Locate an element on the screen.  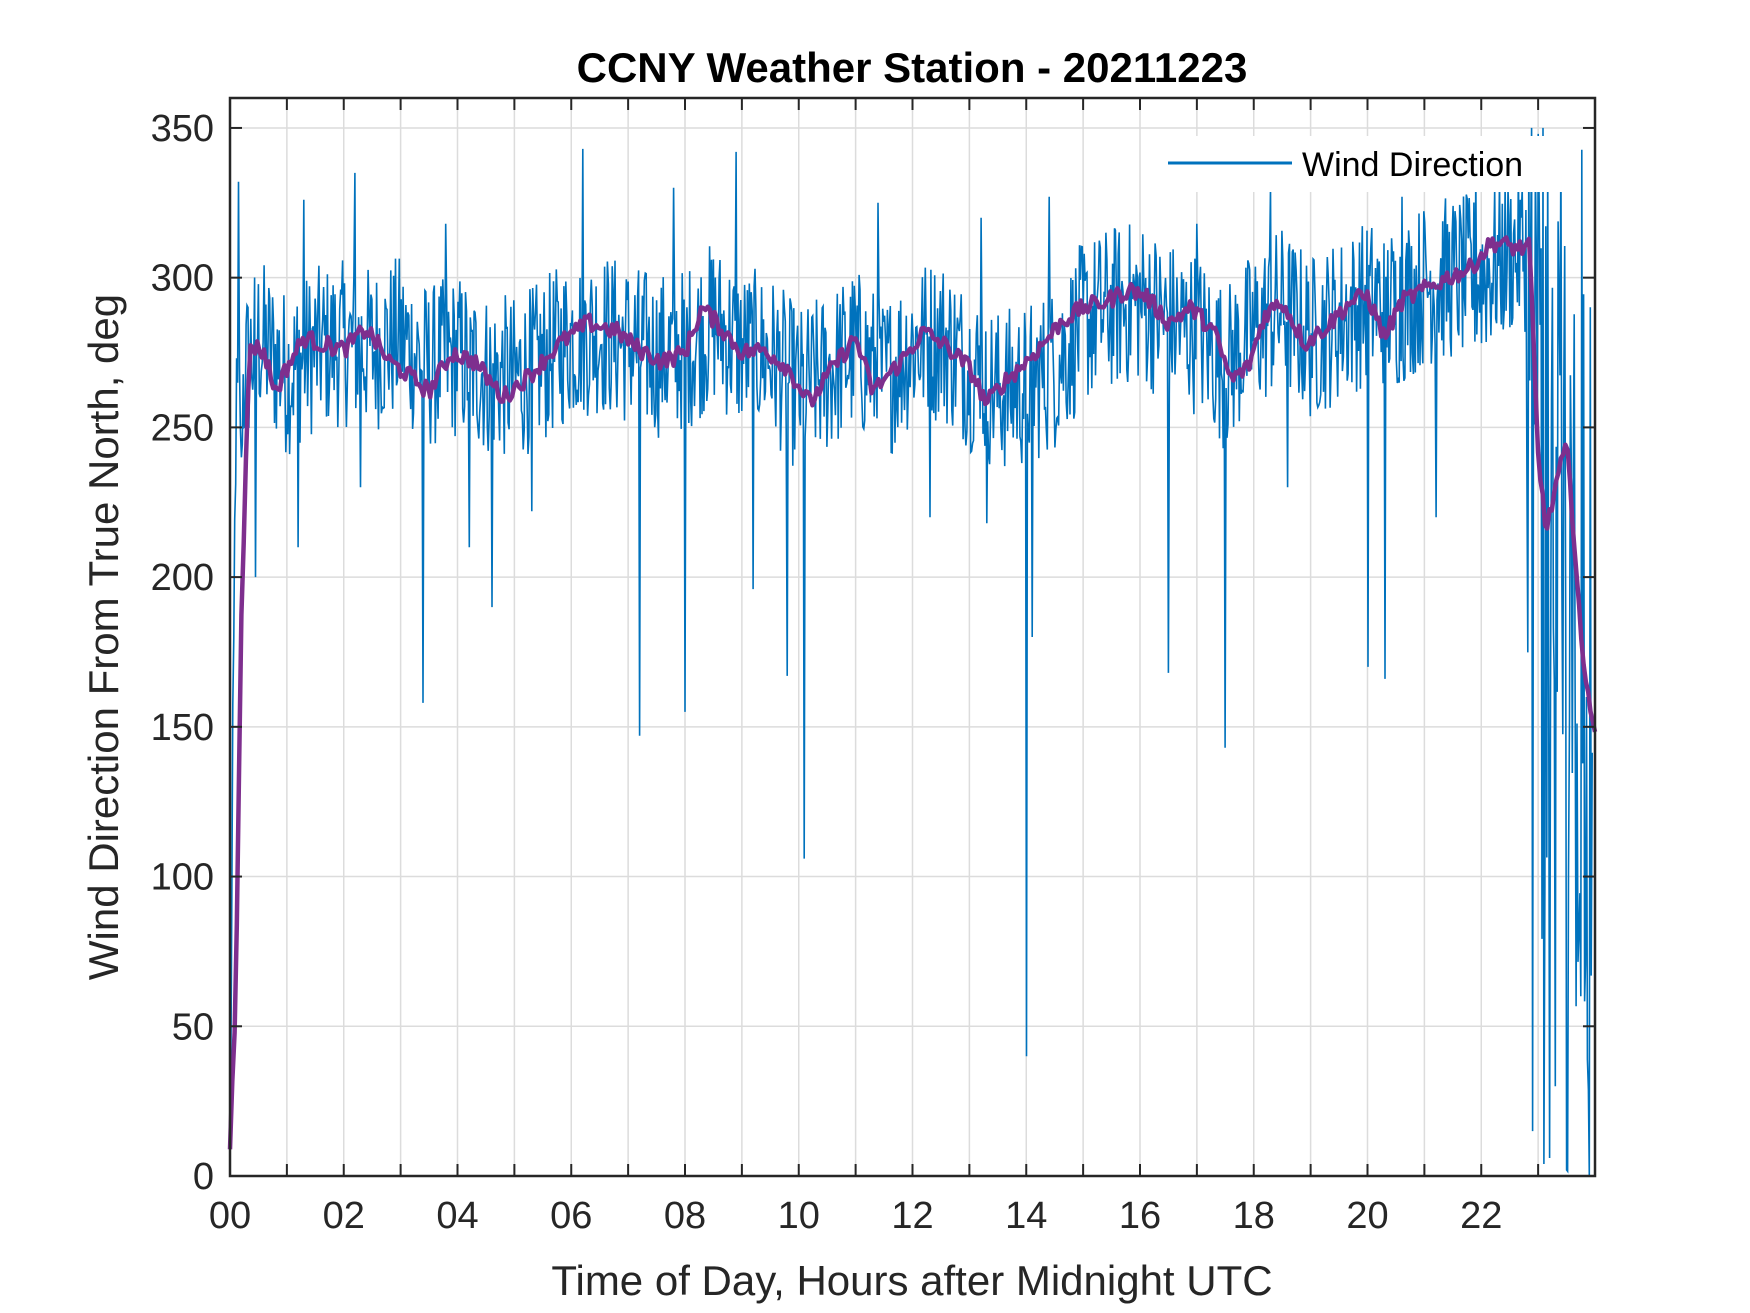
y-tick-label: 300 is located at coordinates (182, 279).